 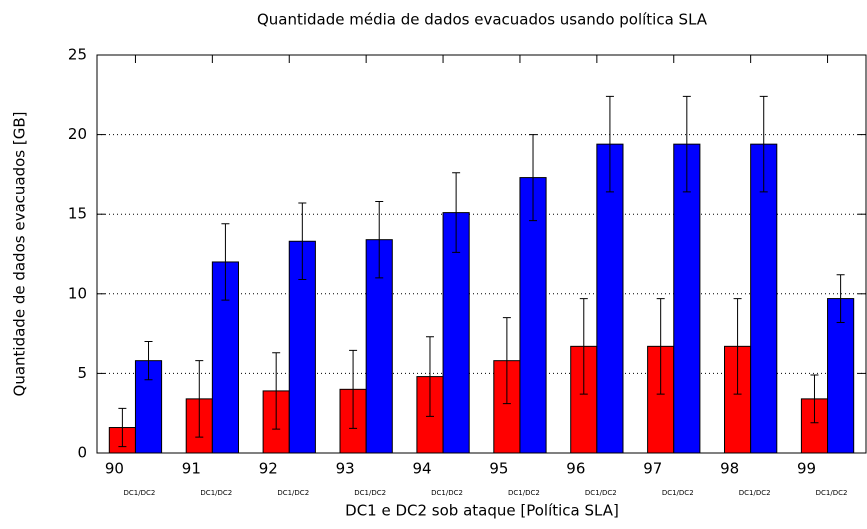 I want to click on x-tick-label: 93, so click(x=345, y=469).